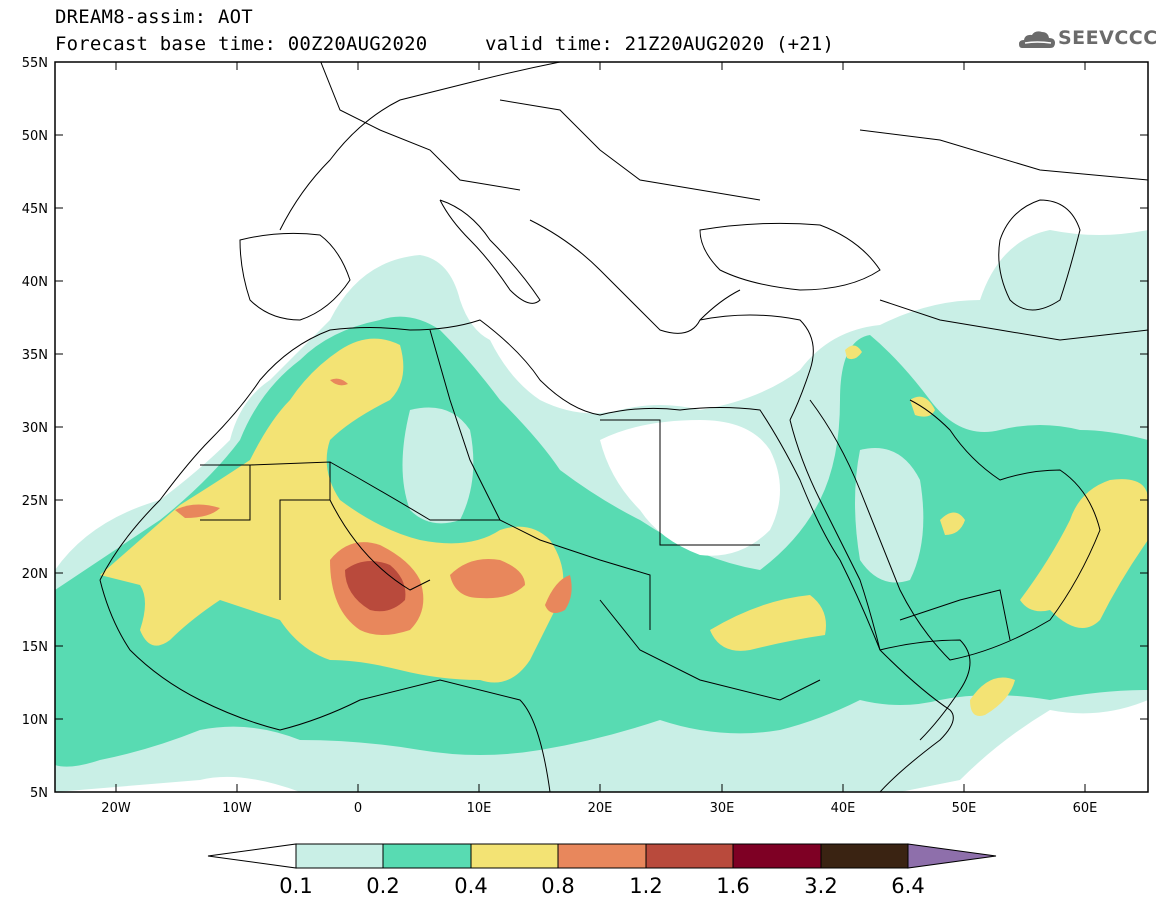  I want to click on coastline-iberia, so click(295, 276).